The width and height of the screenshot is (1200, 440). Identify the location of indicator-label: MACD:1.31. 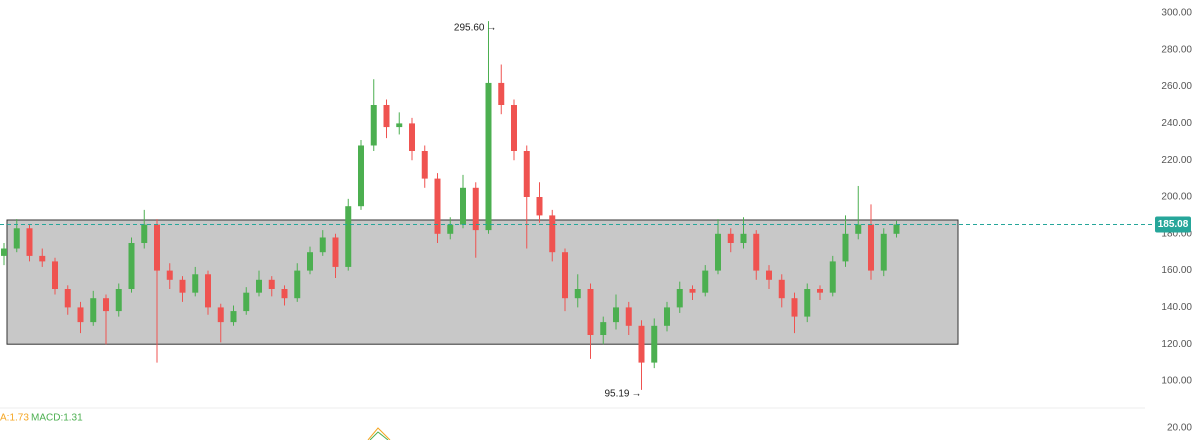
(57, 418).